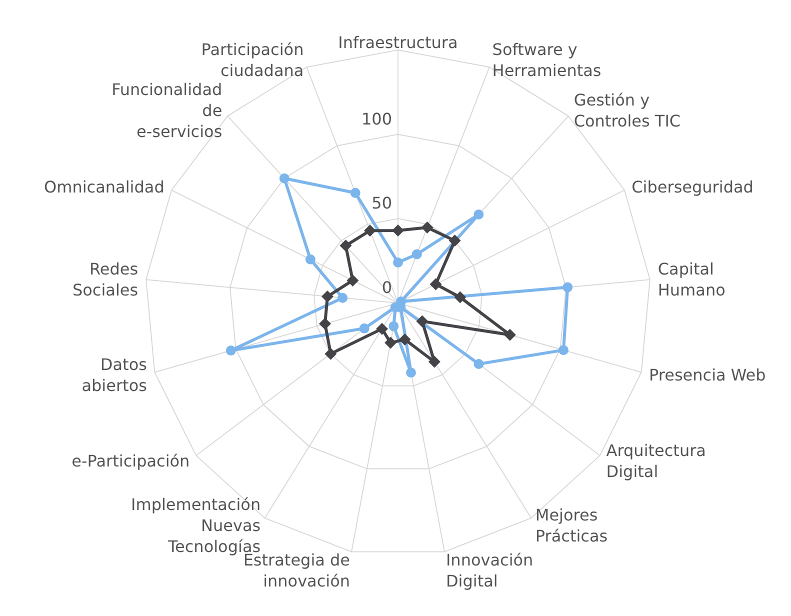  I want to click on spoke-label: Redes Sociales, so click(105, 278).